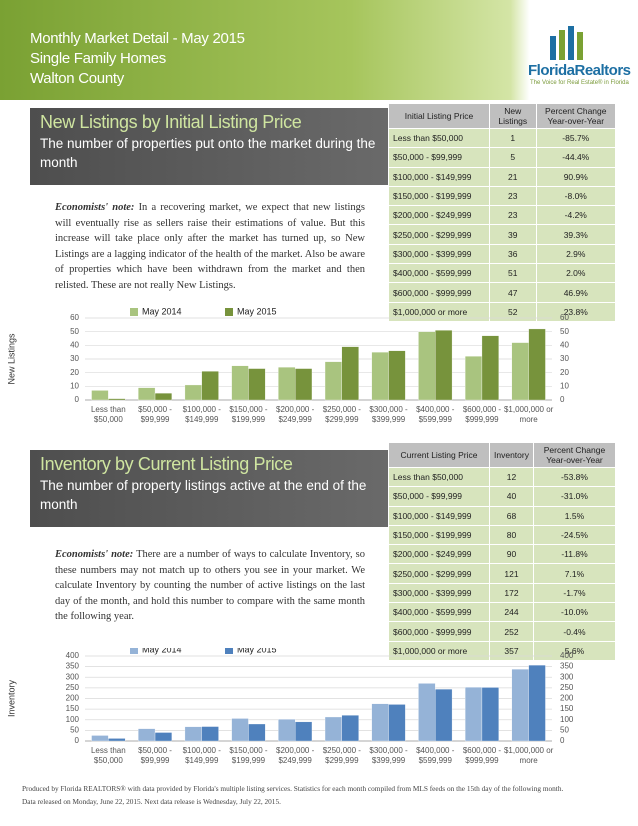  What do you see at coordinates (567, 708) in the screenshot?
I see `y2-tick-label: 150` at bounding box center [567, 708].